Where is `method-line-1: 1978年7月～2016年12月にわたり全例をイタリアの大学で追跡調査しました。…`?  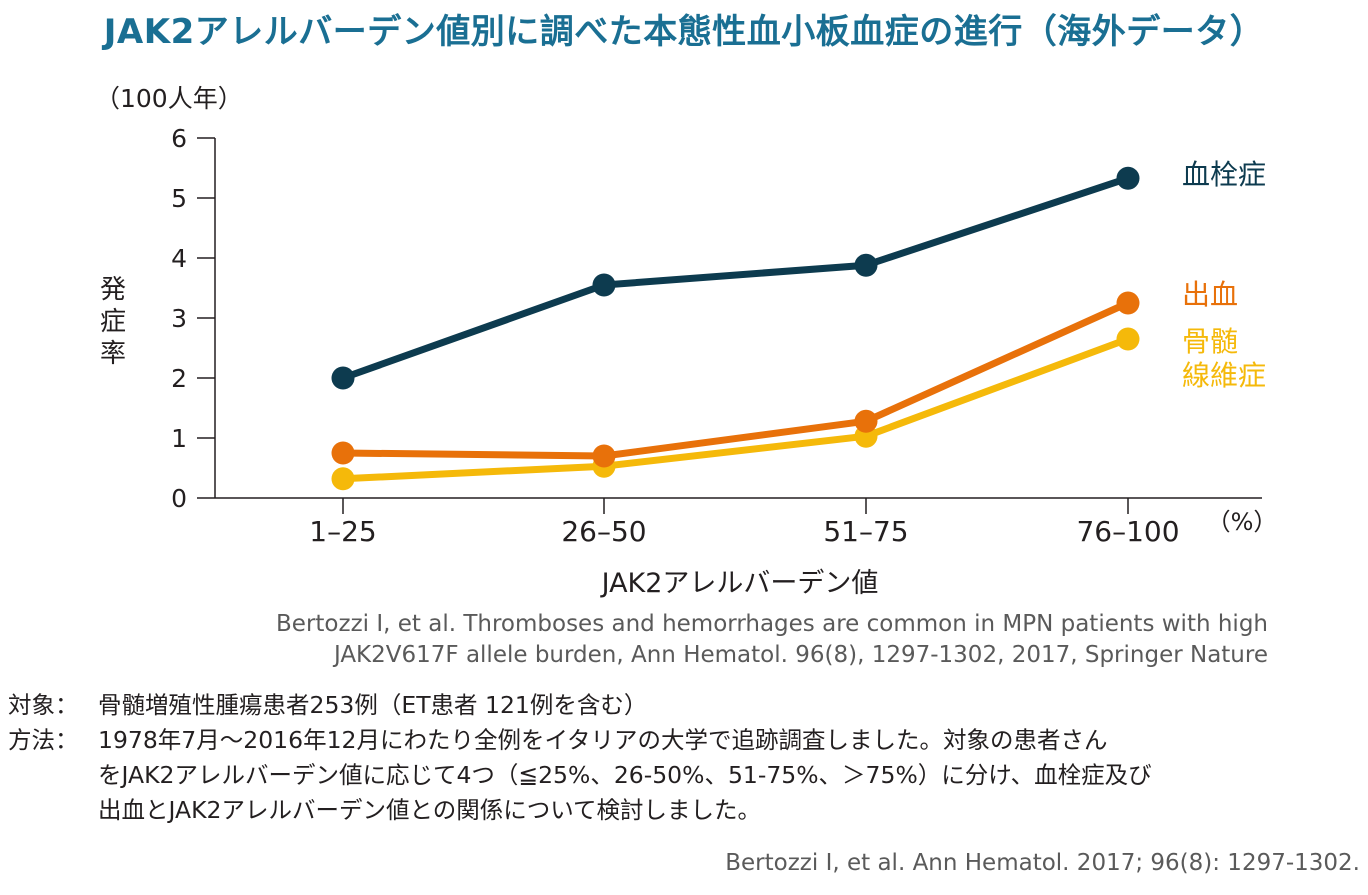 method-line-1: 1978年7月～2016年12月にわたり全例をイタリアの大学で追跡調査しました。… is located at coordinates (603, 740).